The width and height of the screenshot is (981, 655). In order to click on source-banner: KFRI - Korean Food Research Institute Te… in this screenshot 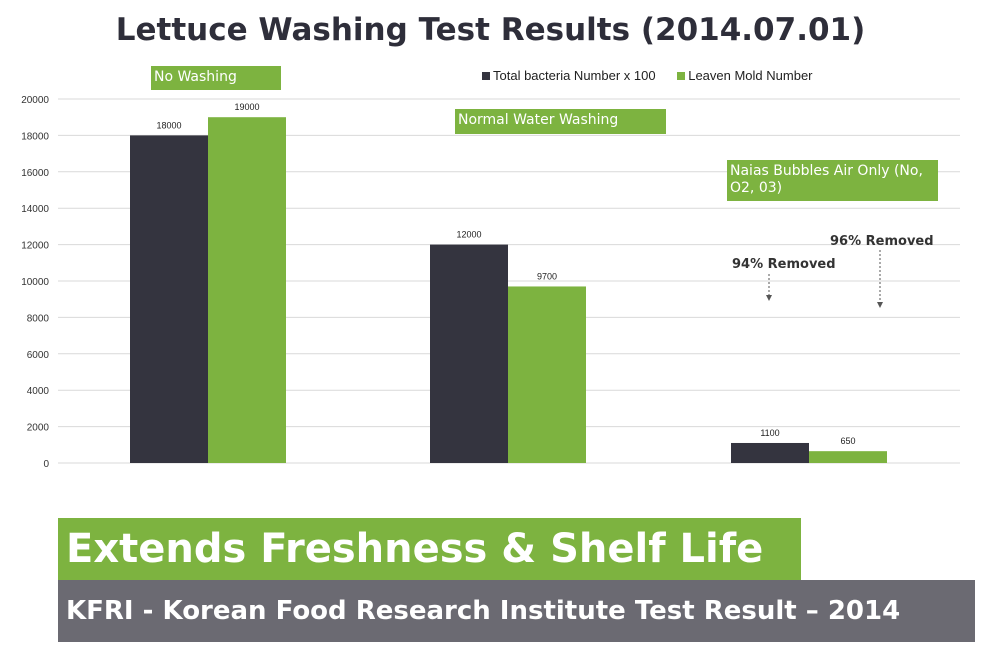, I will do `click(516, 611)`.